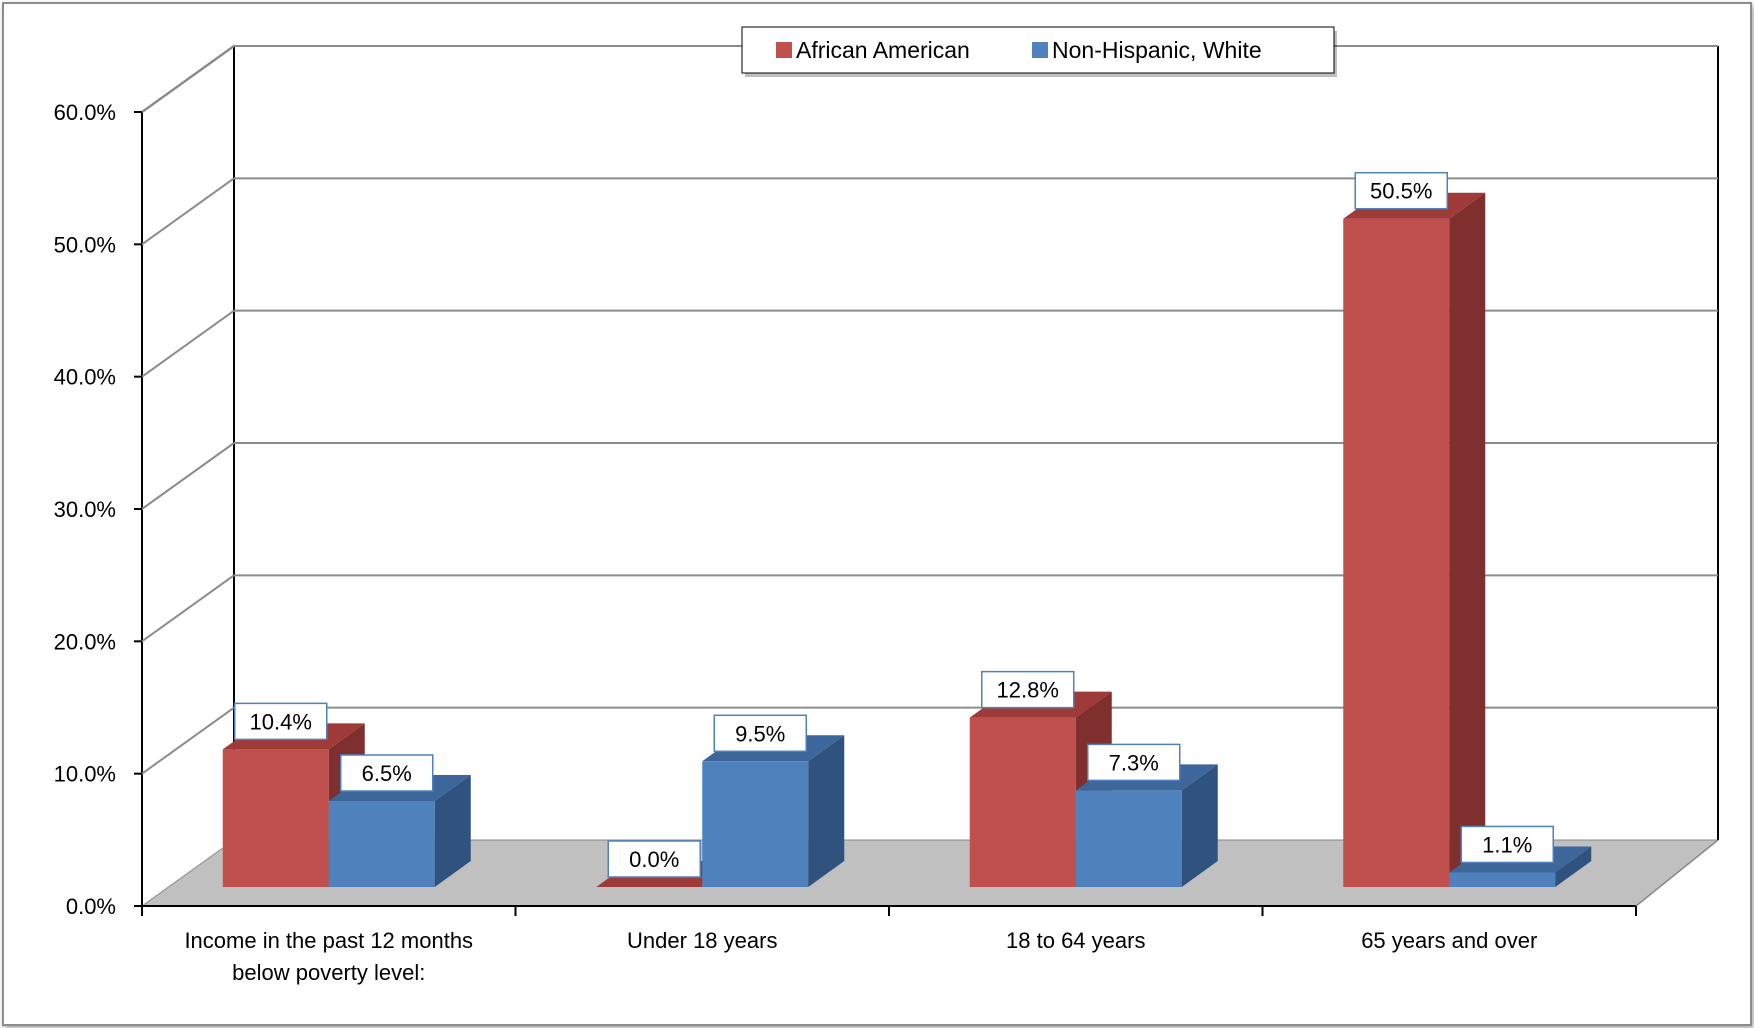 The image size is (1754, 1028). Describe the element at coordinates (1157, 50) in the screenshot. I see `legend-entry: Non-Hispanic, White` at that location.